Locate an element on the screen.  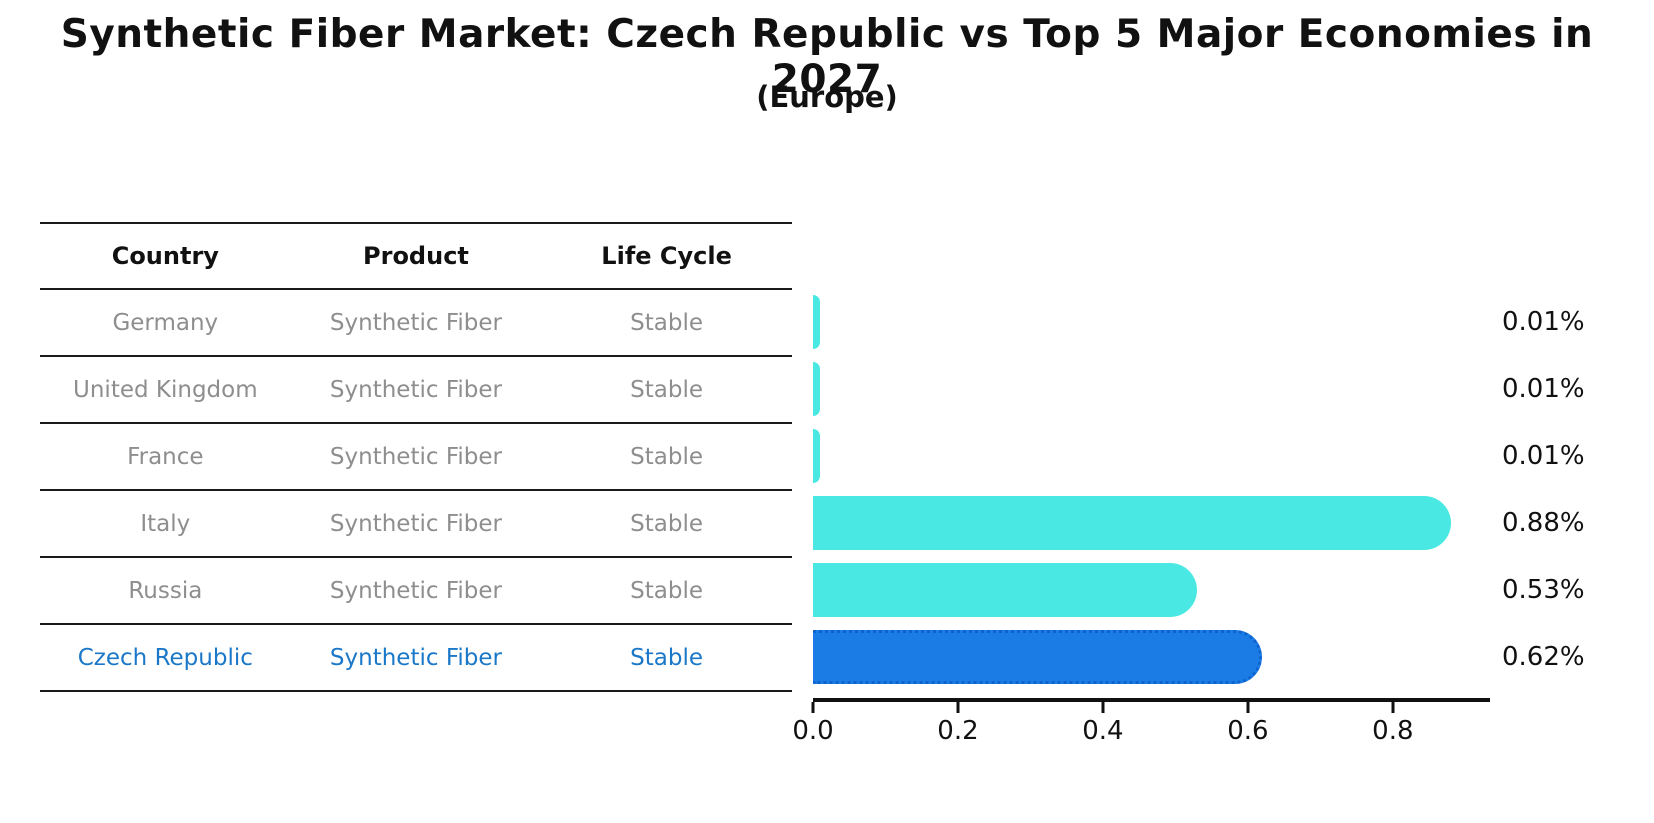
country-cell: United Kingdom is located at coordinates (165, 389).